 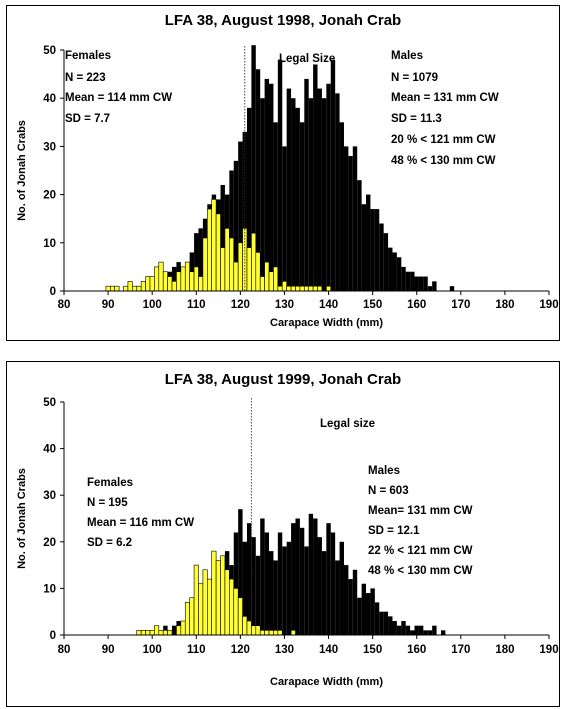 I want to click on females-note: Mean = 116 mm CW, so click(x=140, y=523).